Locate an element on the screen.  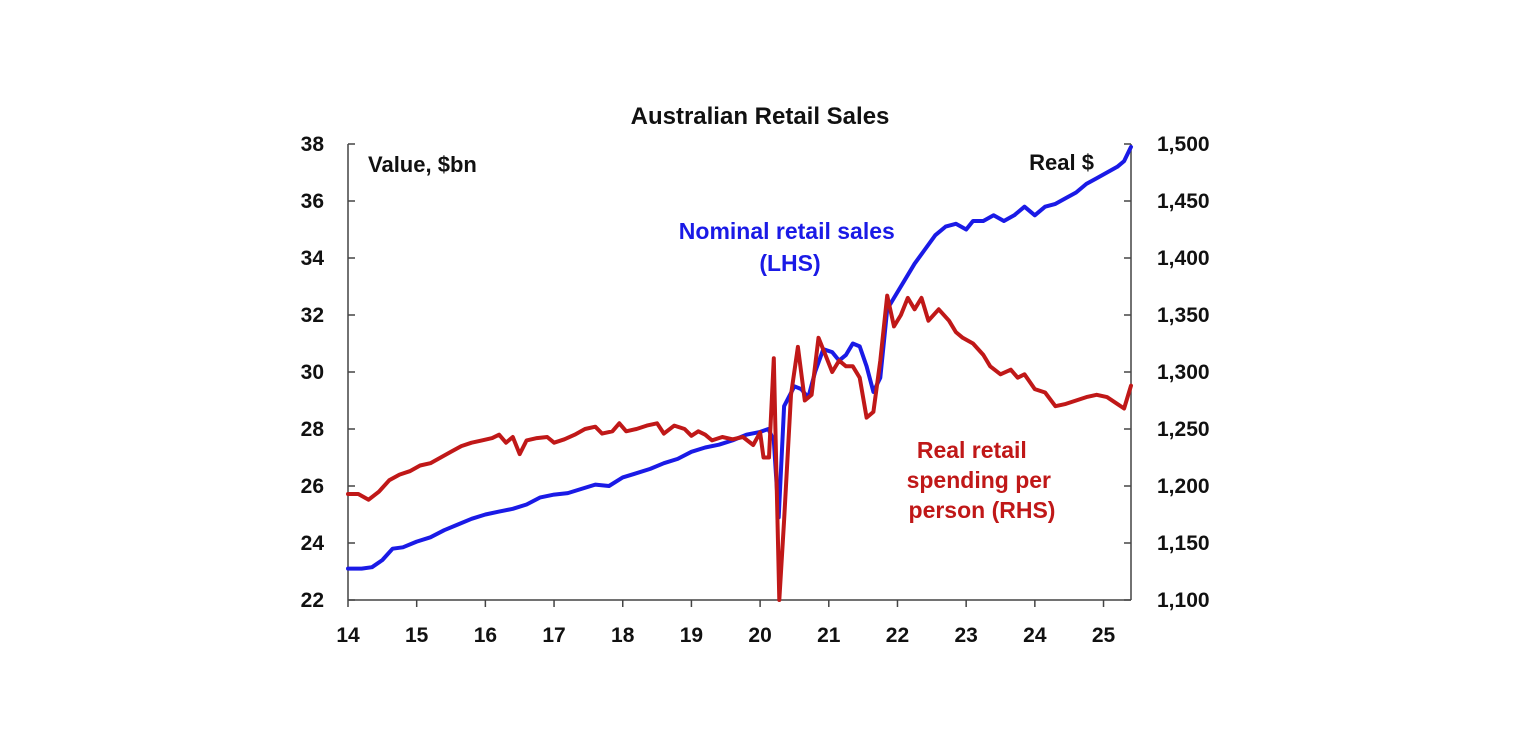
left-tick-label: 26 is located at coordinates (312, 486).